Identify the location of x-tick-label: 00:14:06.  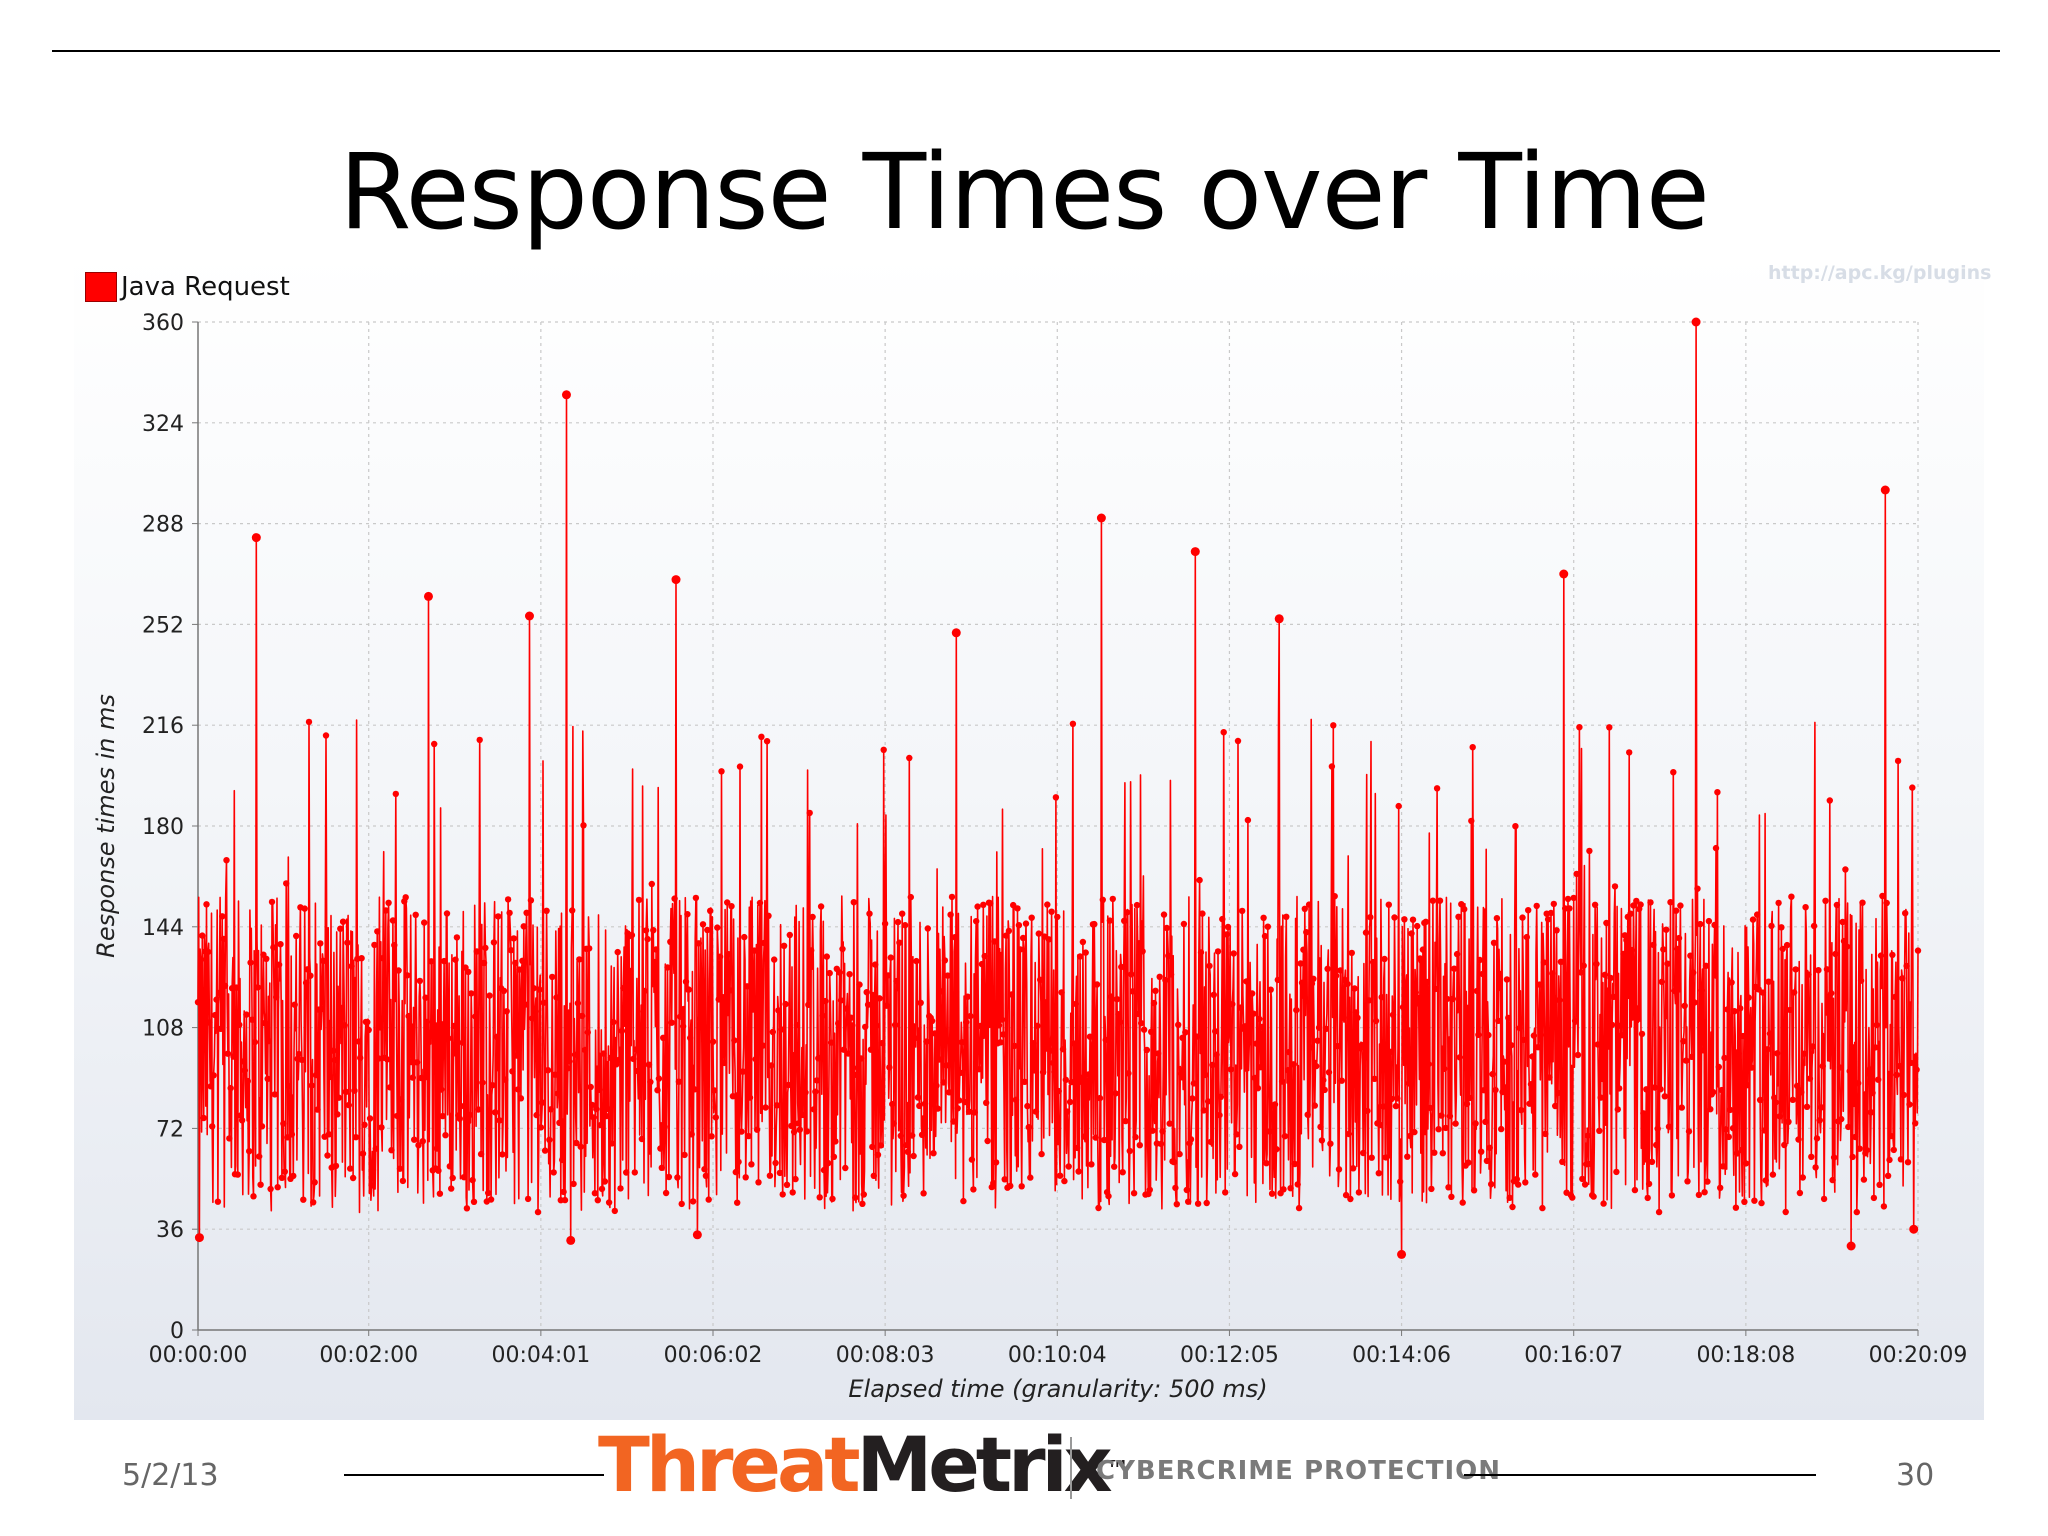
(1401, 1355).